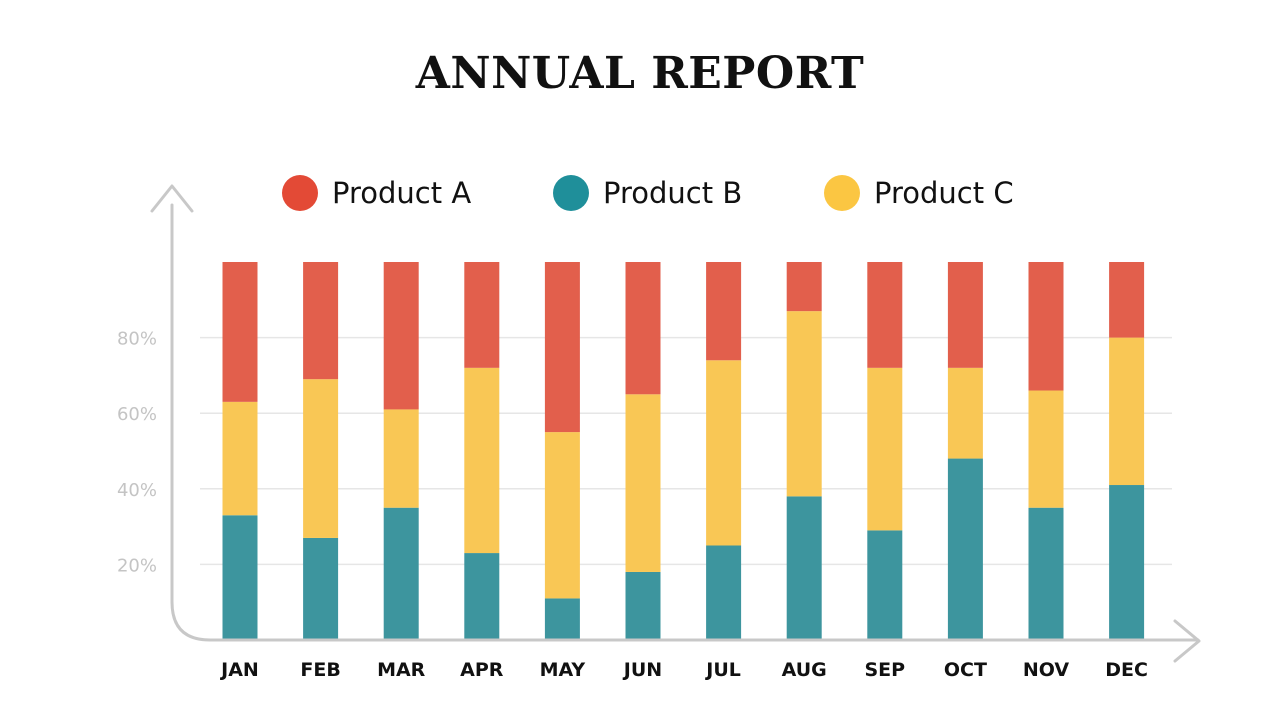  Describe the element at coordinates (300, 193) in the screenshot. I see `legend-swatch-product-a` at that location.